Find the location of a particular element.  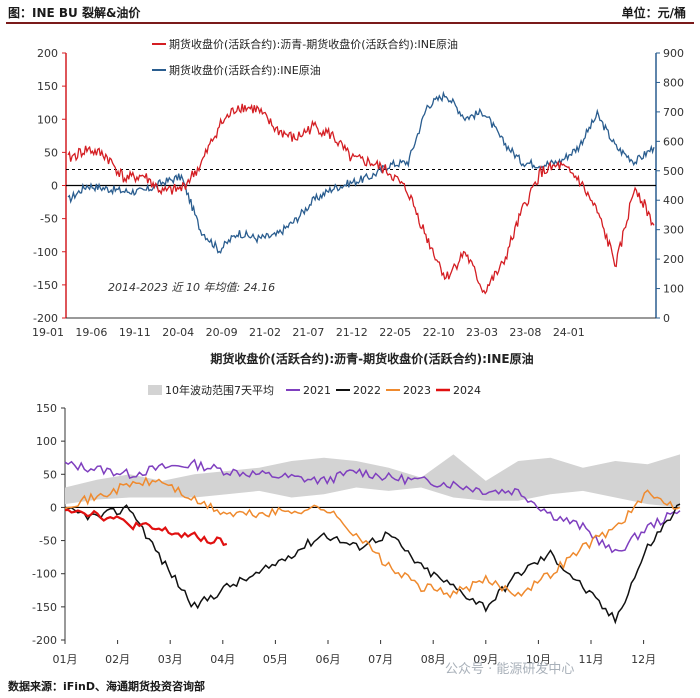

data-source: 数据来源：iFinD、海通期货投资咨询部 is located at coordinates (107, 686).